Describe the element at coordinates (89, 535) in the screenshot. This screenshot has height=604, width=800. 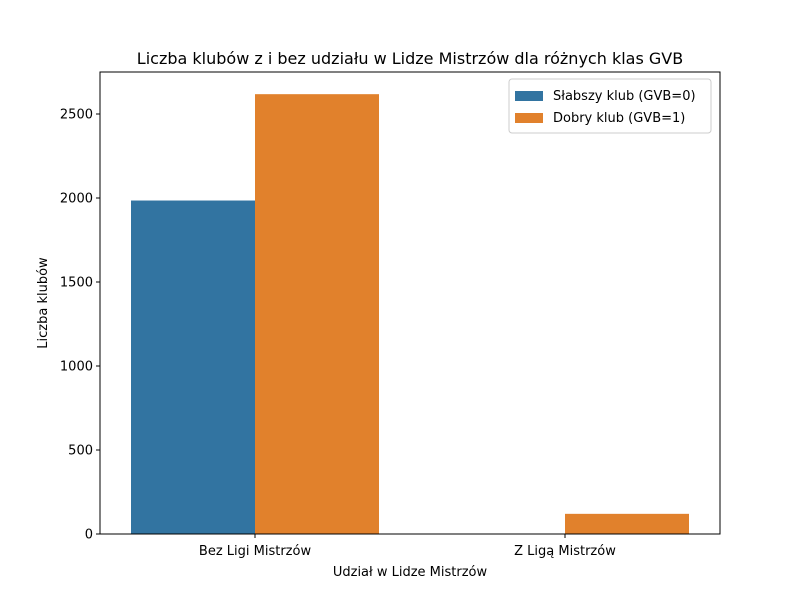
I see `y-tick-label: 0` at that location.